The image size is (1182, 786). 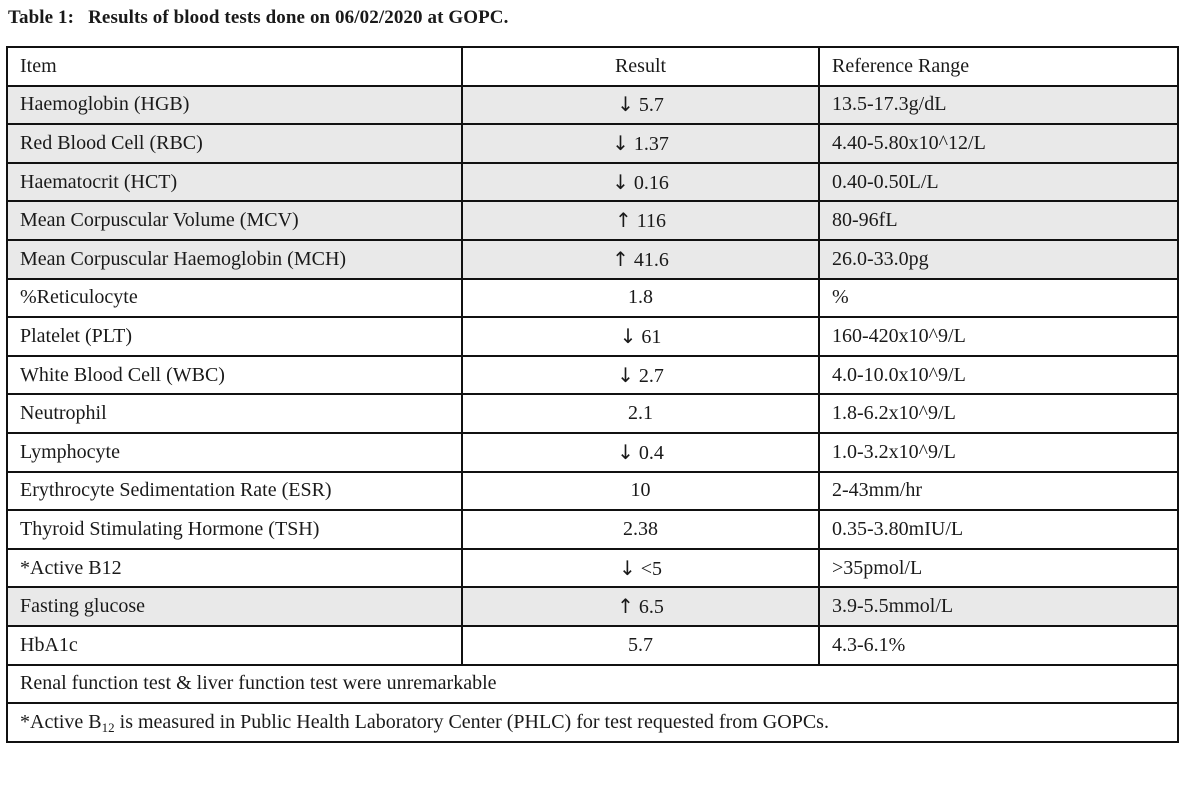 I want to click on item-cell: Lymphocyte, so click(x=234, y=452).